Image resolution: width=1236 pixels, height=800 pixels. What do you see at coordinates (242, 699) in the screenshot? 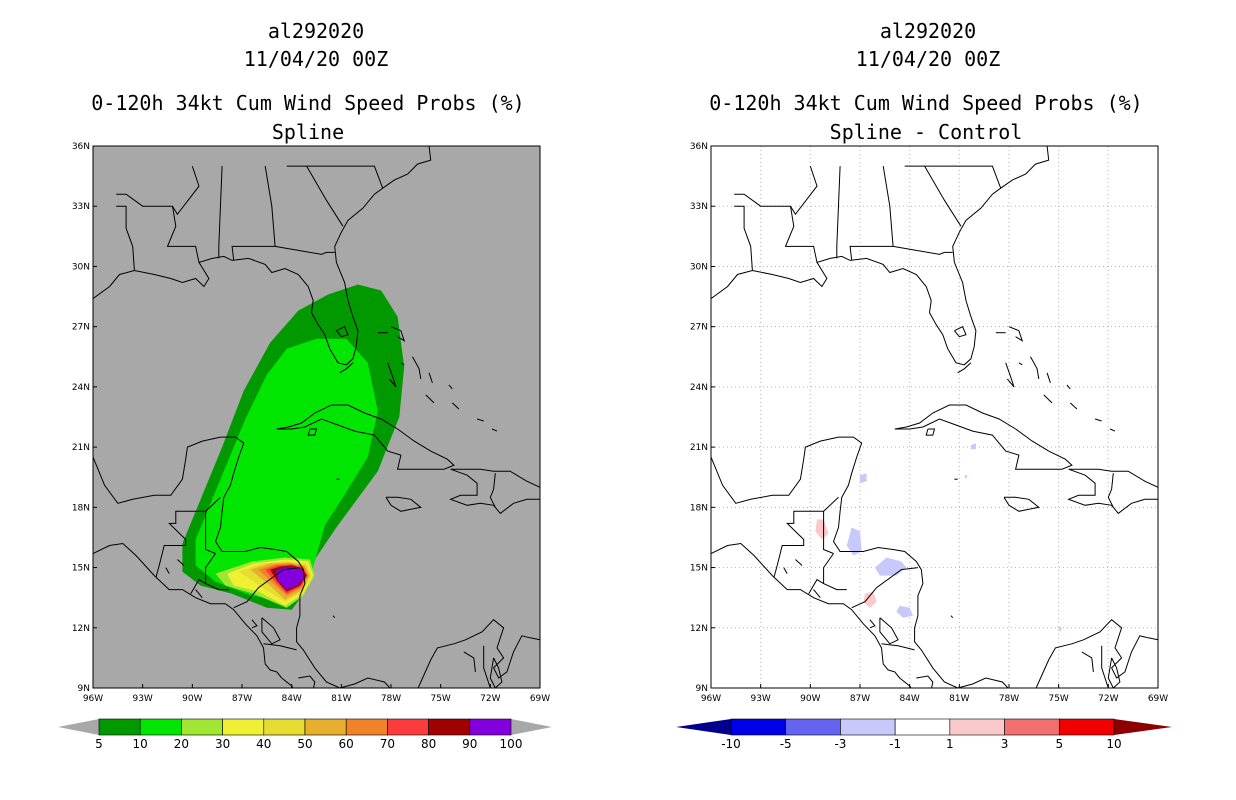
I see `x-tick-label: 87W` at bounding box center [242, 699].